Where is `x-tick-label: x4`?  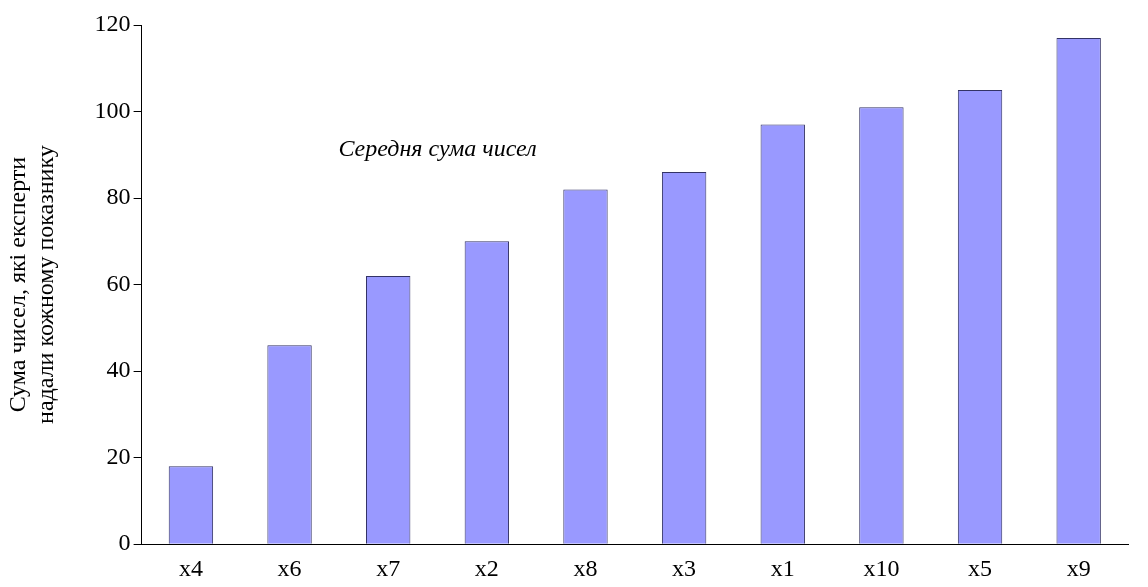 x-tick-label: x4 is located at coordinates (190, 567).